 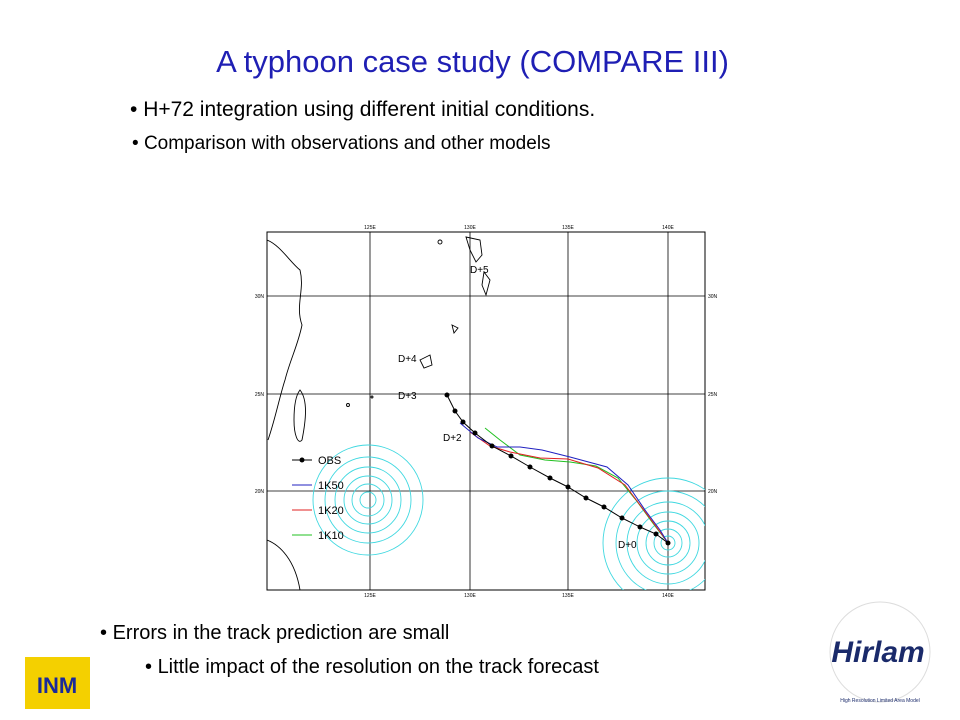 I want to click on day-label: D+4, so click(x=407, y=359).